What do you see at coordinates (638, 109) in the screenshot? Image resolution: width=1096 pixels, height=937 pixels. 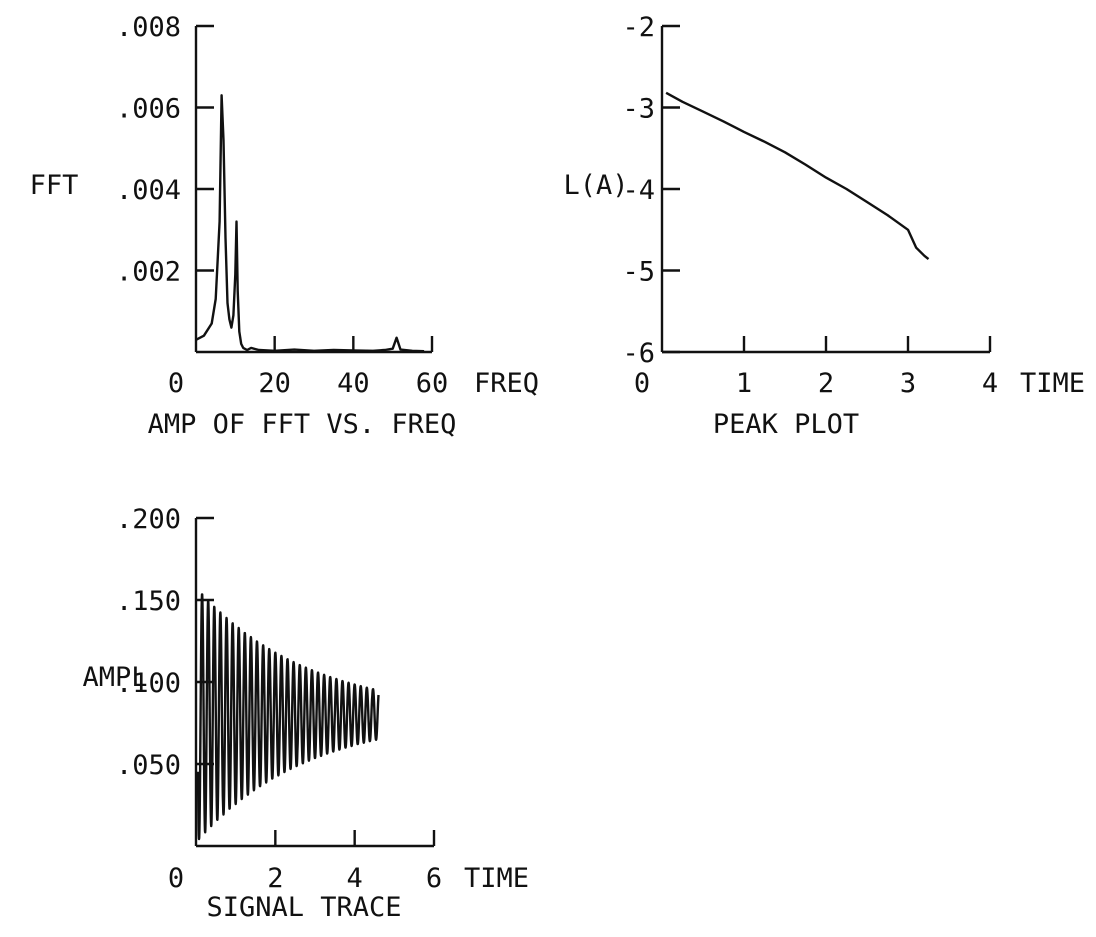 I see `y-tick-label: -3` at bounding box center [638, 109].